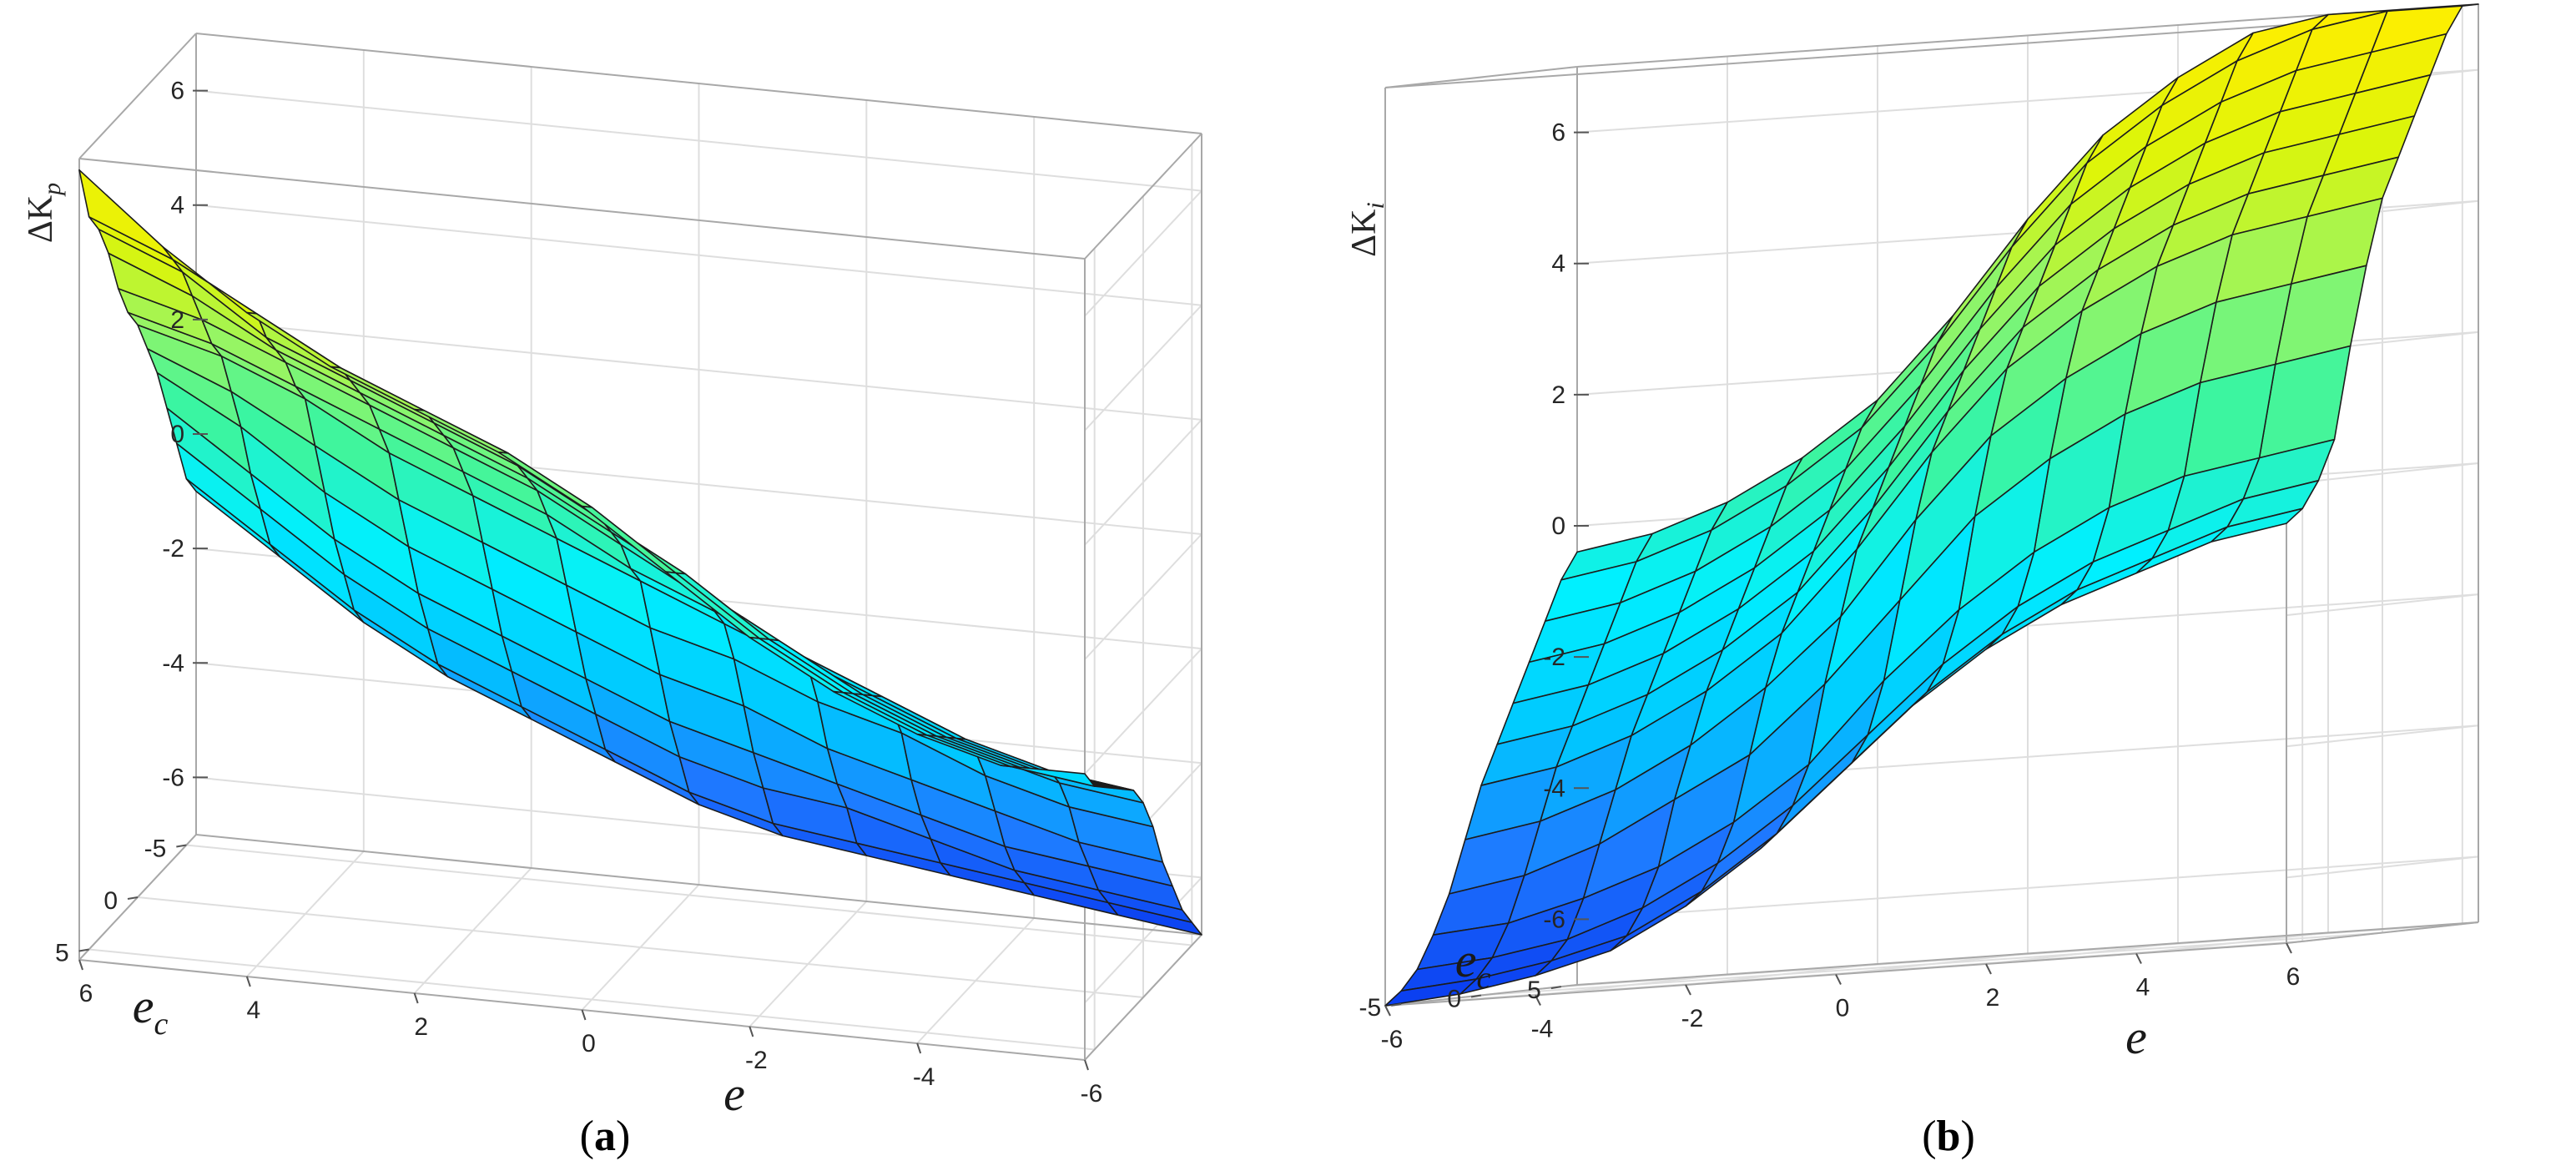 This screenshot has width=2576, height=1176. I want to click on caption-b: (b), so click(1948, 1136).